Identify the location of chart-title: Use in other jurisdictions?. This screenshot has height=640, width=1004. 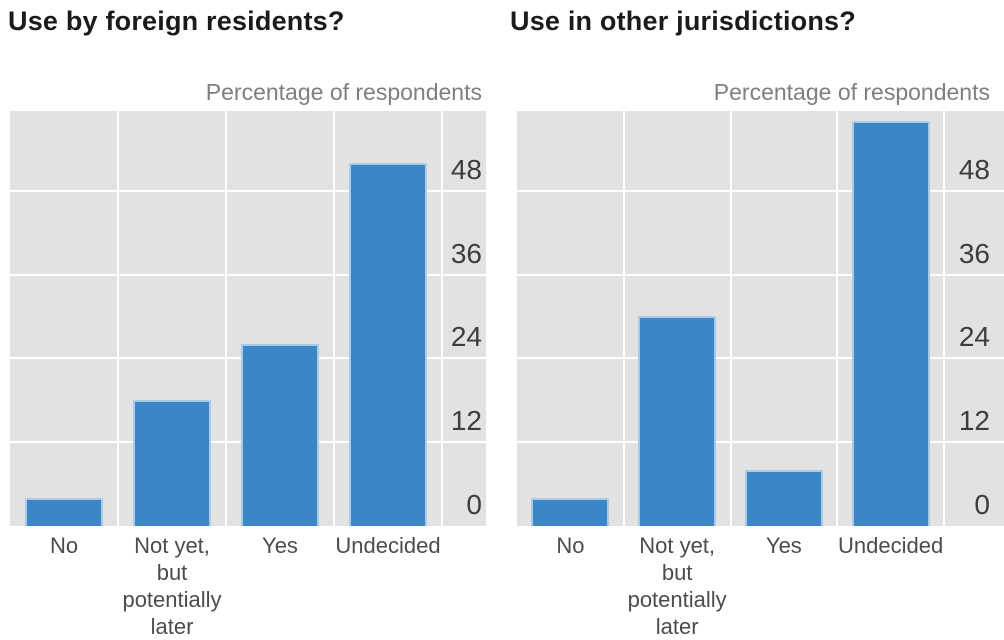
(683, 21).